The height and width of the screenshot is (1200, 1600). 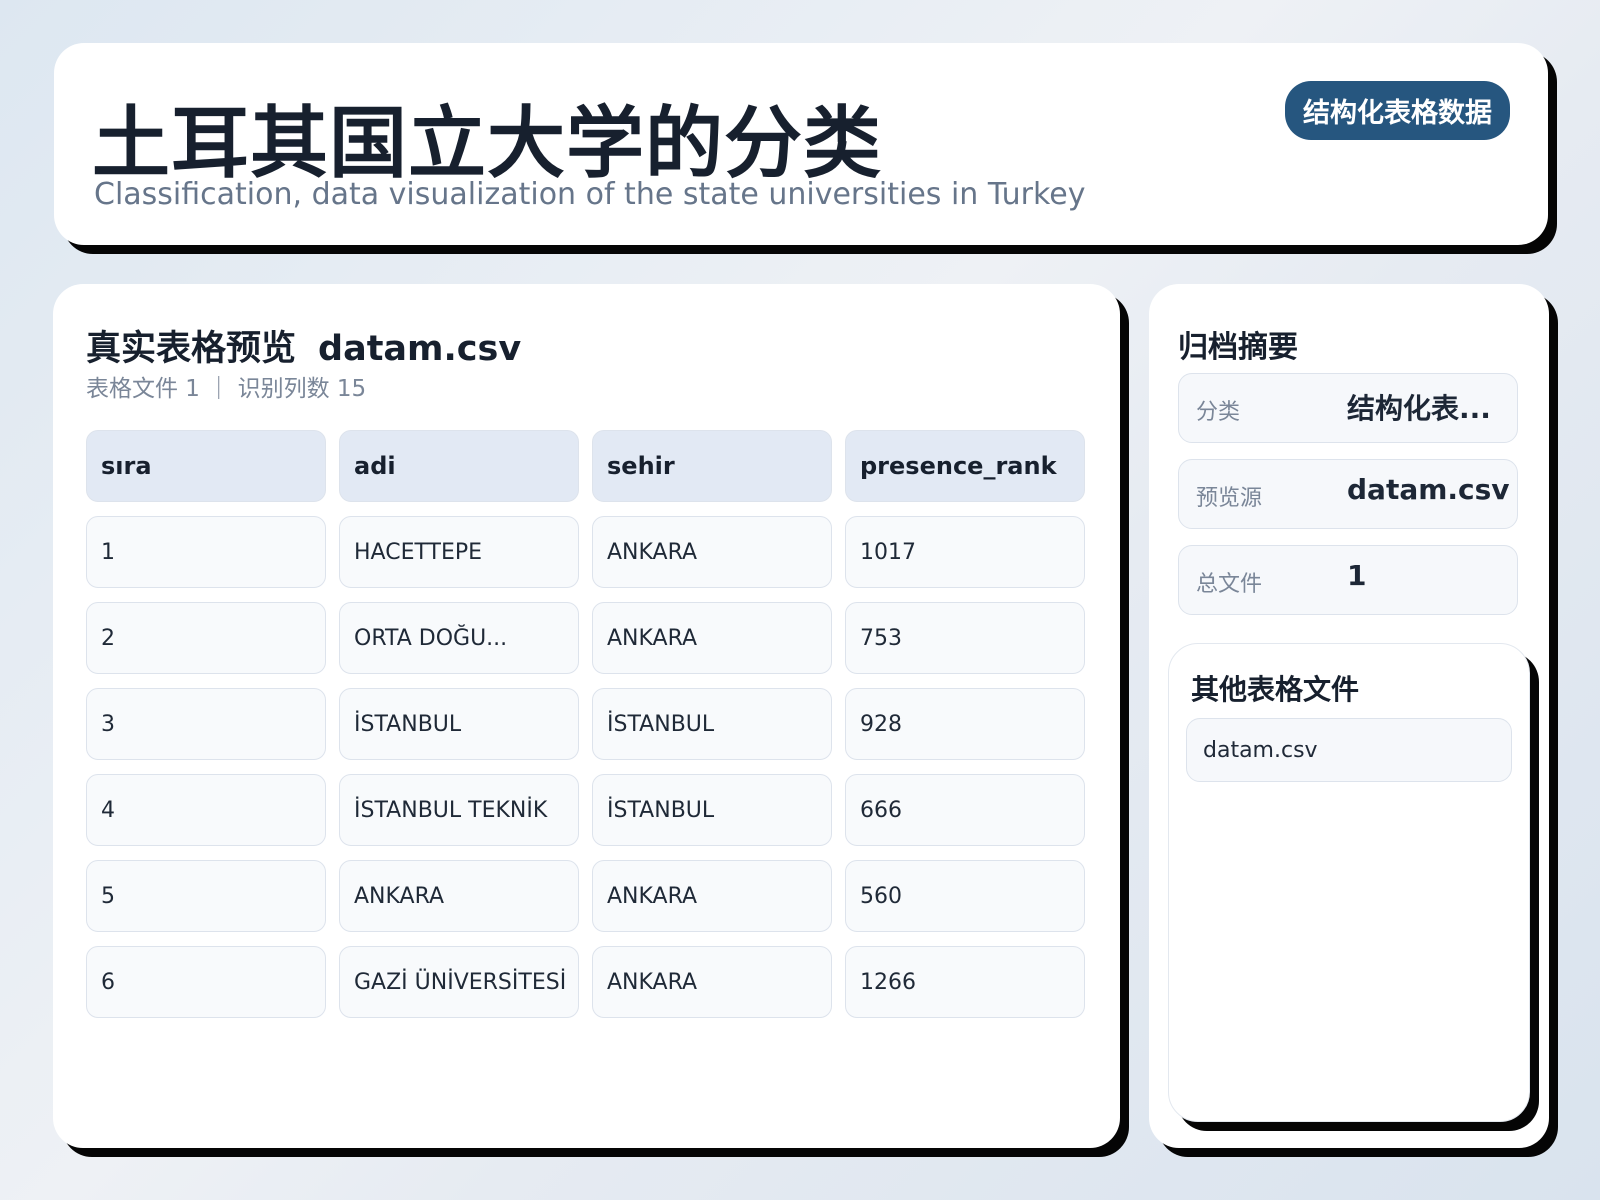 I want to click on summary-item: 总文件 1, so click(x=1348, y=580).